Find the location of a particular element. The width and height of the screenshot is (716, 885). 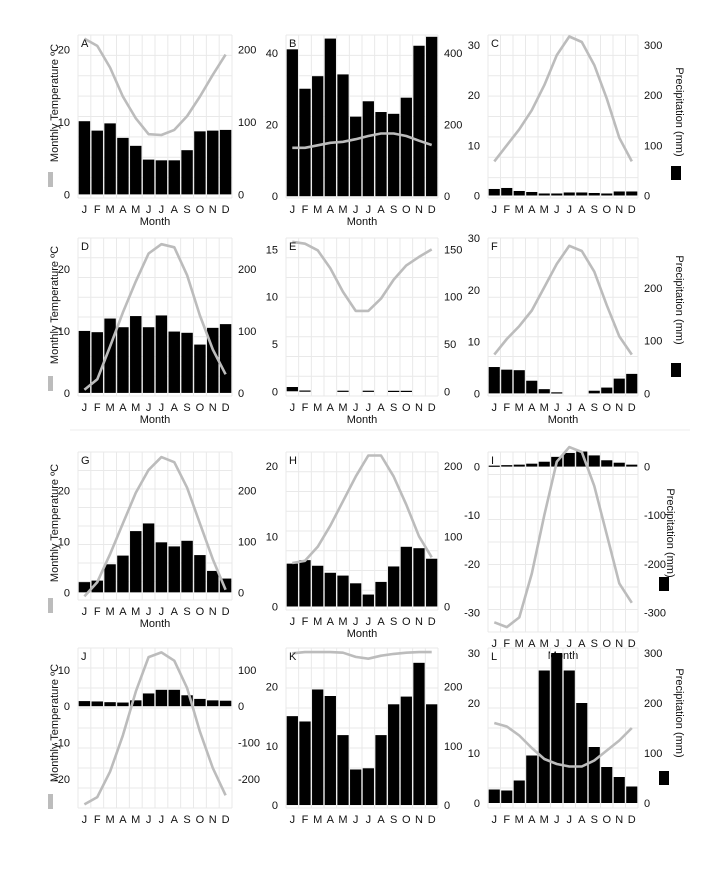

panel-c-xtick: A is located at coordinates (532, 210).